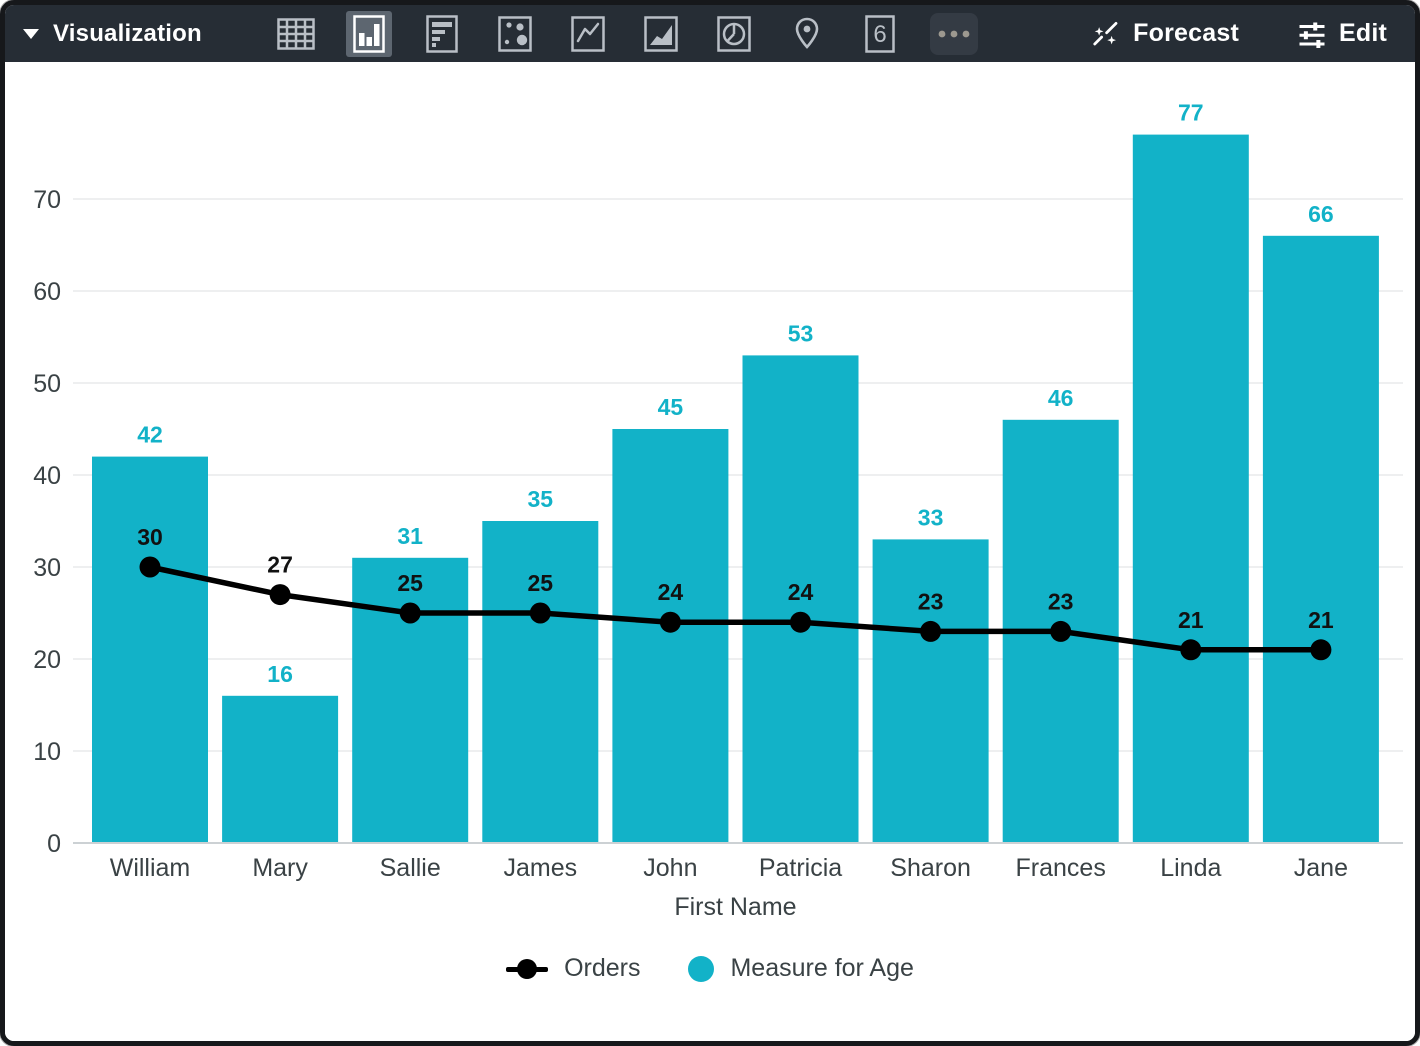  Describe the element at coordinates (31, 33) in the screenshot. I see `chevron-down-icon` at that location.